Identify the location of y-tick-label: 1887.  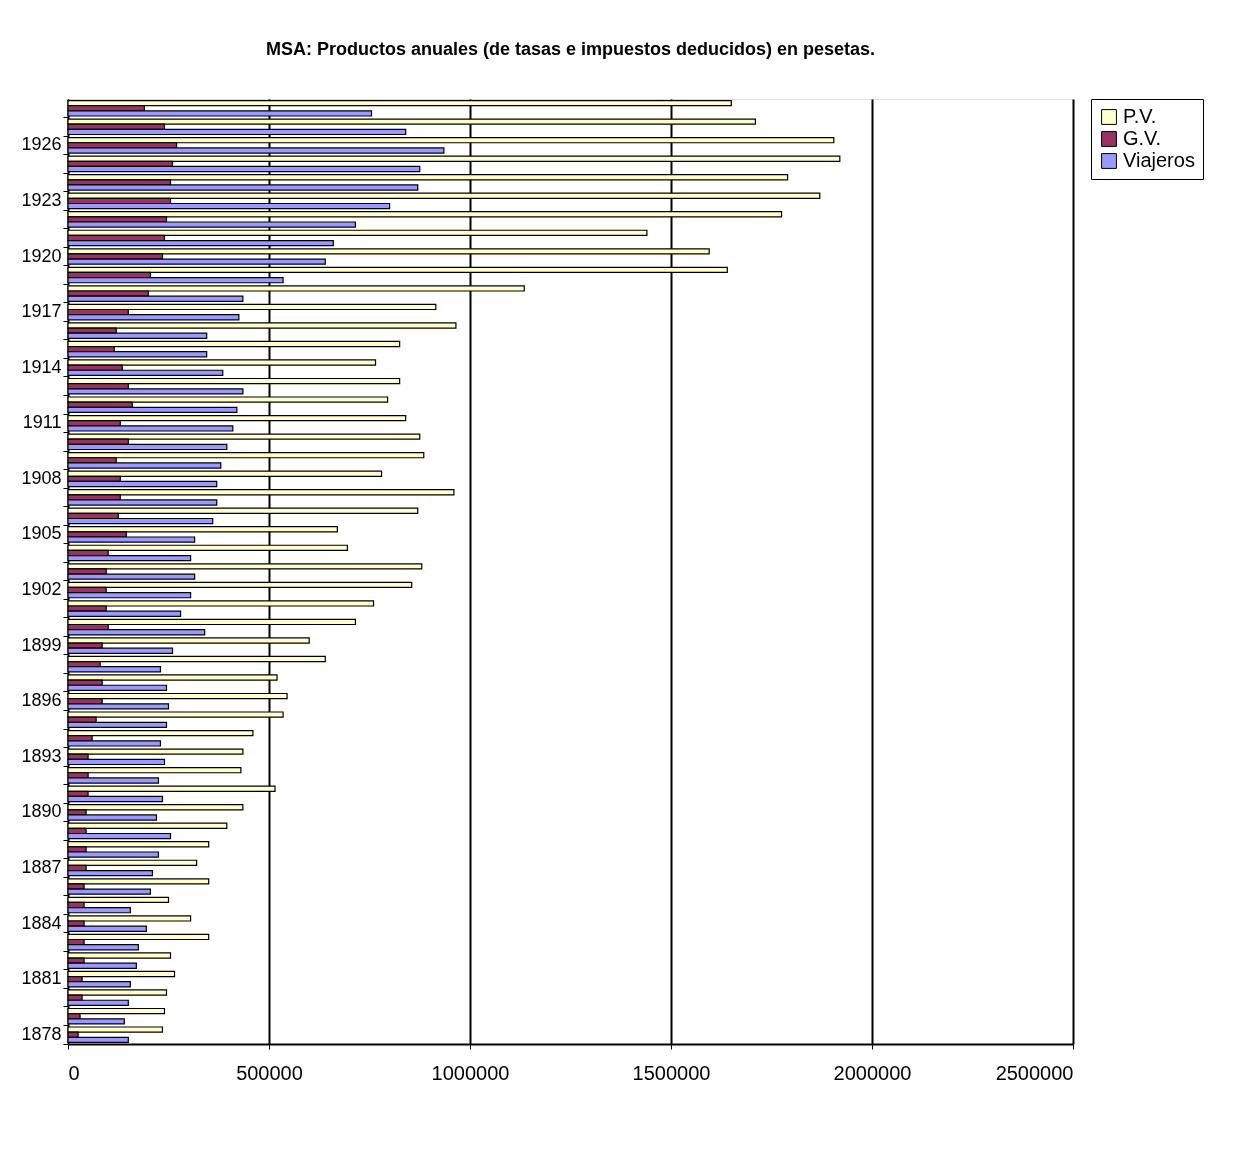
(41, 866).